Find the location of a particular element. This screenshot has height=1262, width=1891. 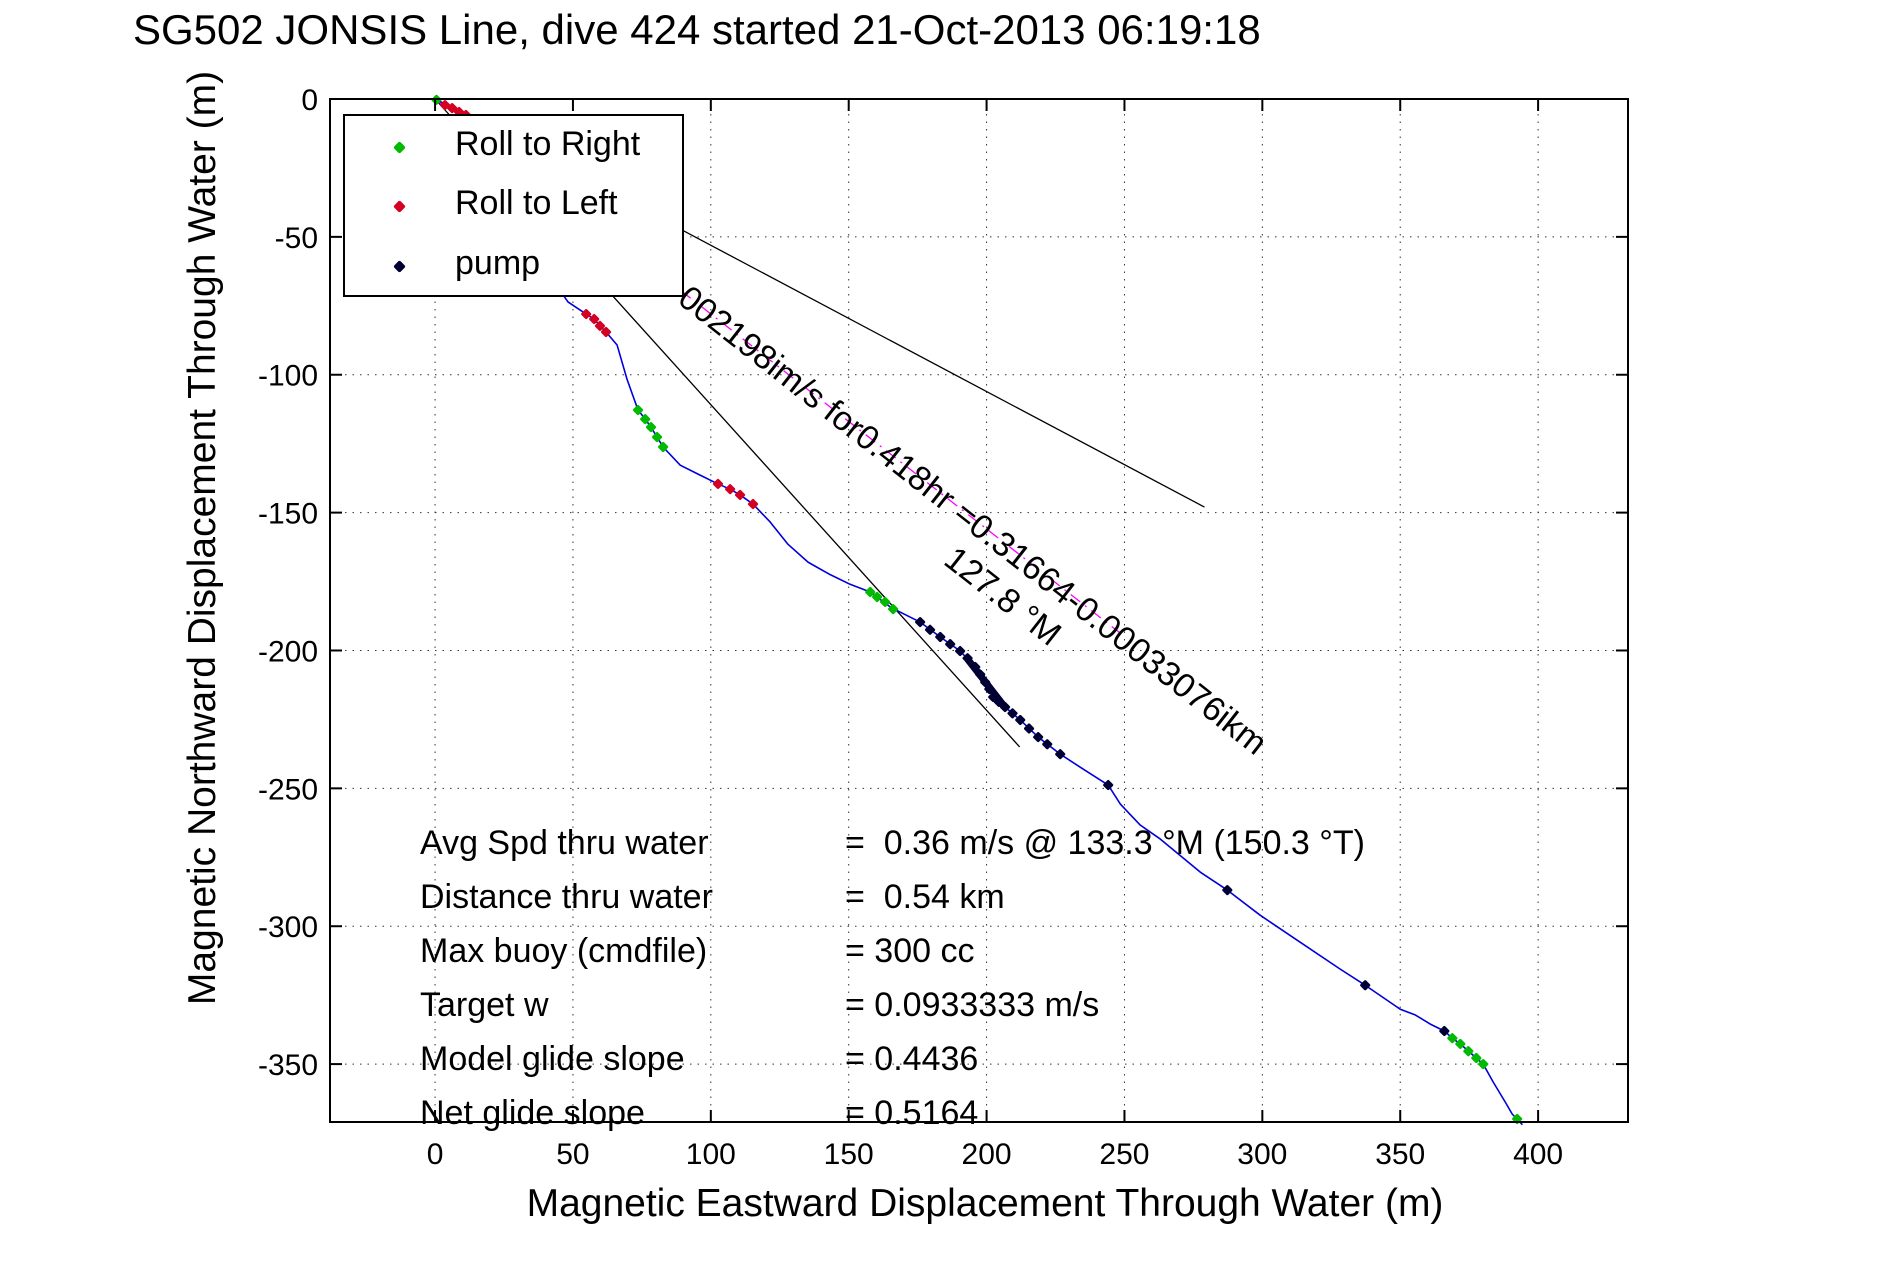

y-tick-label: -100 is located at coordinates (288, 376).